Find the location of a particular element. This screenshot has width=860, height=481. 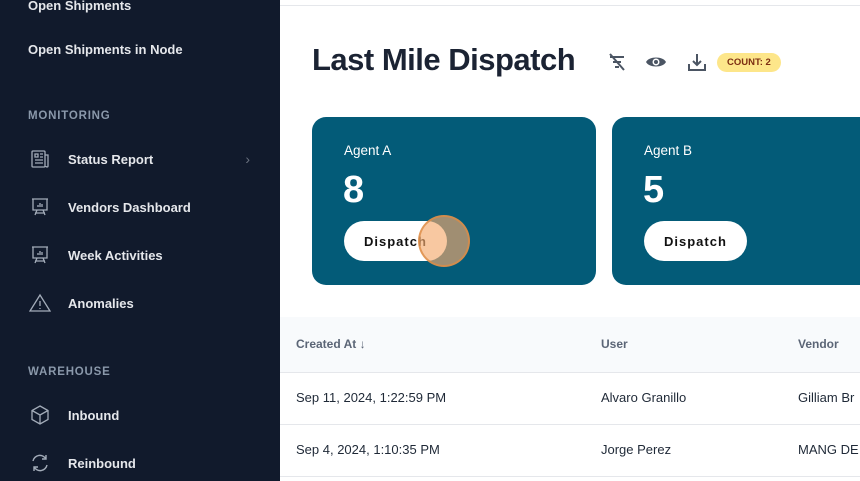

agent-count: 5 is located at coordinates (654, 190).